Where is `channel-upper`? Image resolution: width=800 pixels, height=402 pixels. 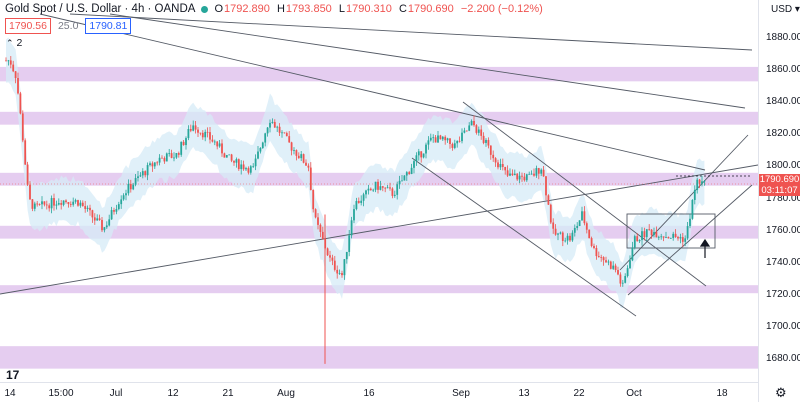 channel-upper is located at coordinates (584, 194).